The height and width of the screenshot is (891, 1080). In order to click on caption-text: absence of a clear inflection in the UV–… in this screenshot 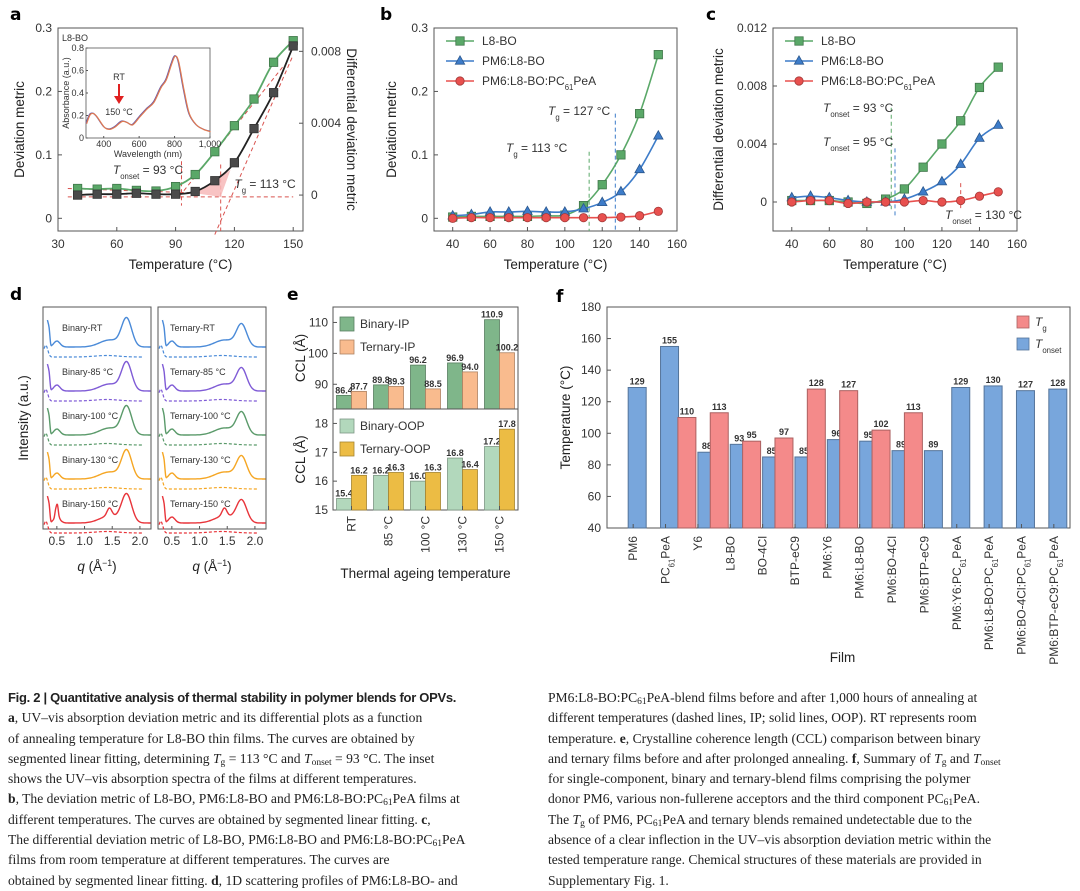, I will do `click(770, 840)`.